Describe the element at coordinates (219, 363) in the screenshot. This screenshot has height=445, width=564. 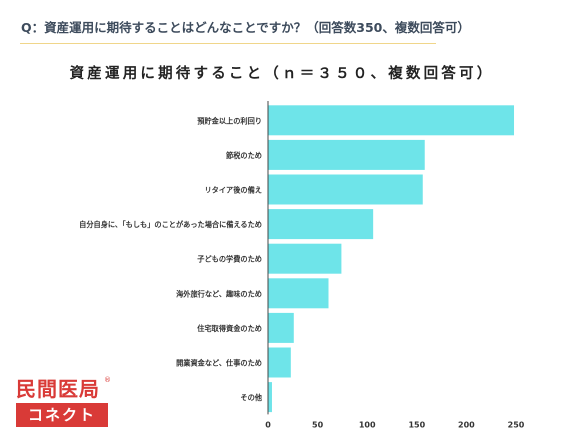
I see `category-label-8: 開業資金など、仕事のため` at that location.